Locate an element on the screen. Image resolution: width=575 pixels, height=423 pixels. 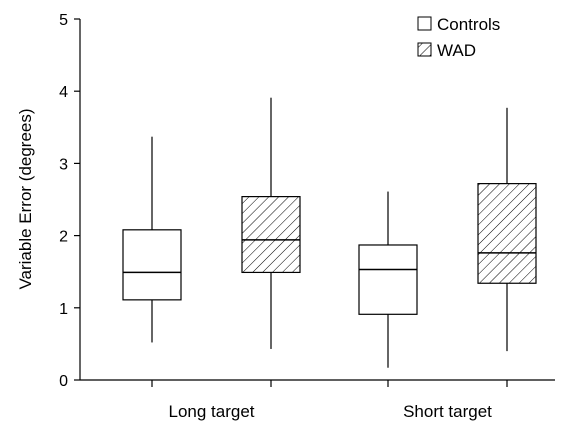
legend-label-controls: Controls is located at coordinates (468, 24).